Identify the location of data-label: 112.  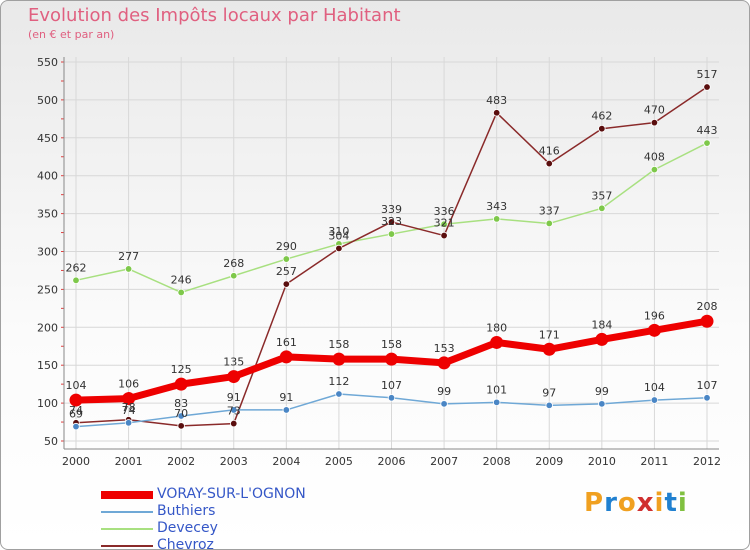
(338, 381).